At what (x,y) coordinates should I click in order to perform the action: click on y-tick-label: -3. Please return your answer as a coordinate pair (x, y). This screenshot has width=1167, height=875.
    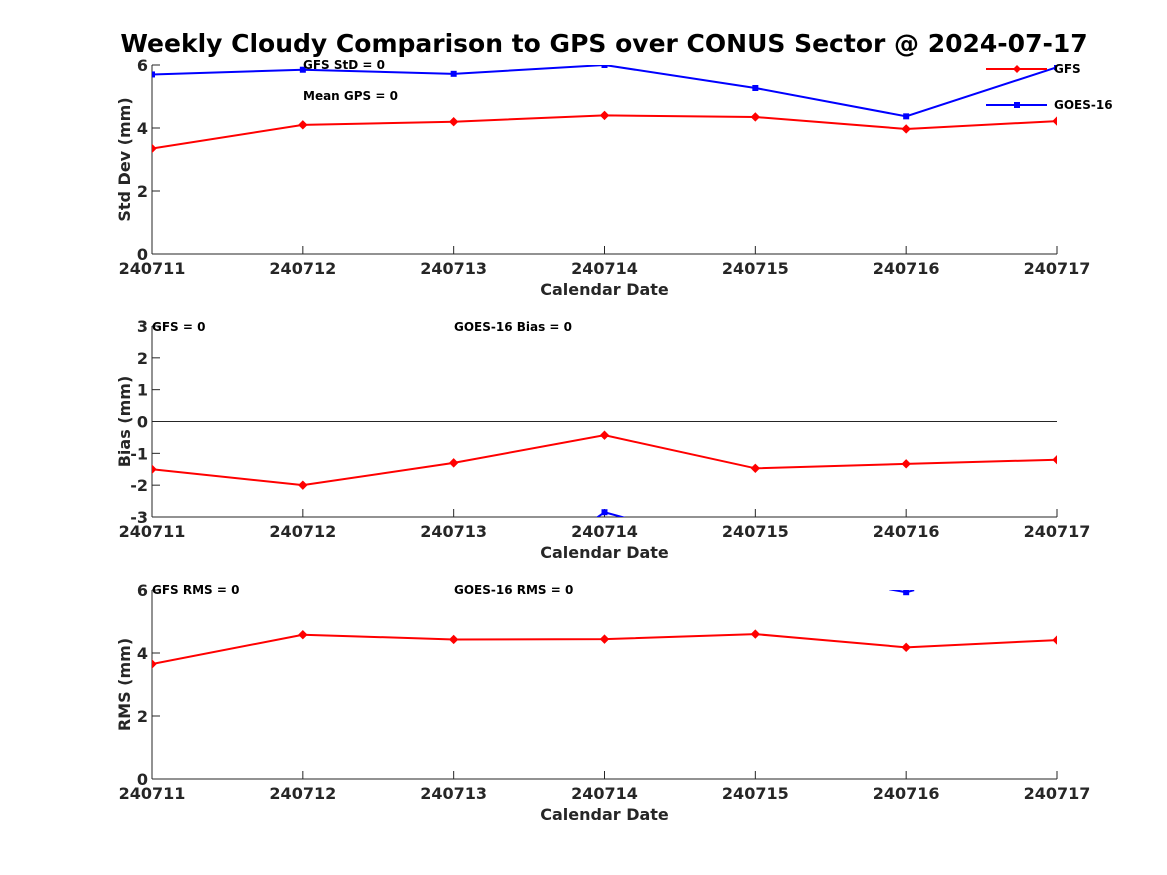
    Looking at the image, I should click on (139, 517).